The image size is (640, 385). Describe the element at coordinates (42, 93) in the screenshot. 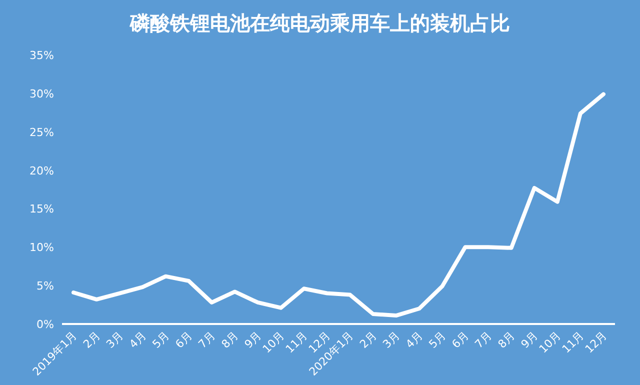

I see `y-tick-label: 30%` at that location.